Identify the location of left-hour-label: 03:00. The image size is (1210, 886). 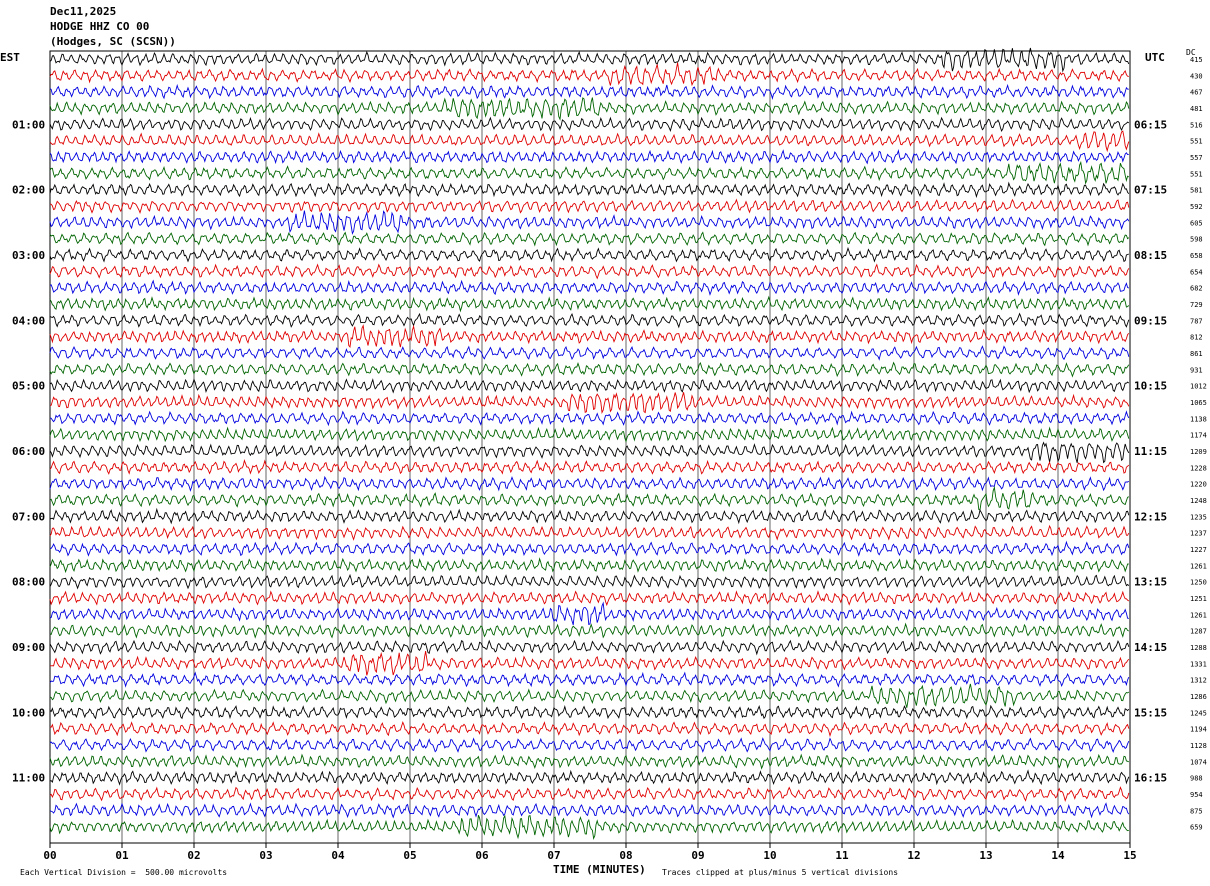
(28, 255).